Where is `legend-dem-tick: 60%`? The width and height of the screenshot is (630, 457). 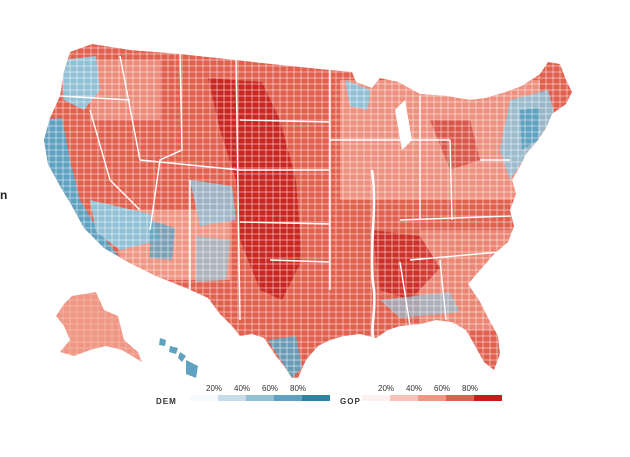
legend-dem-tick: 60% is located at coordinates (270, 388).